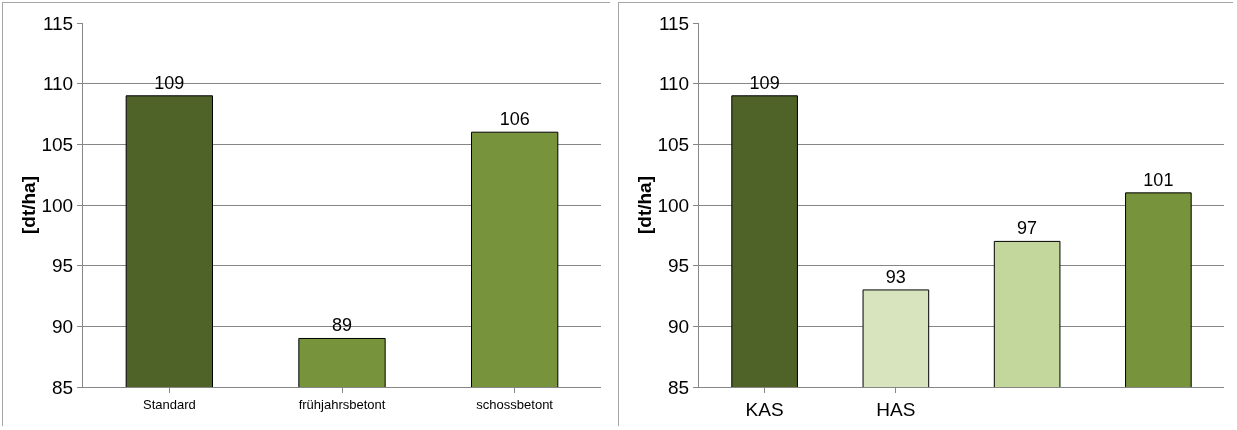  Describe the element at coordinates (515, 404) in the screenshot. I see `x-tick-label: schossbetont` at that location.